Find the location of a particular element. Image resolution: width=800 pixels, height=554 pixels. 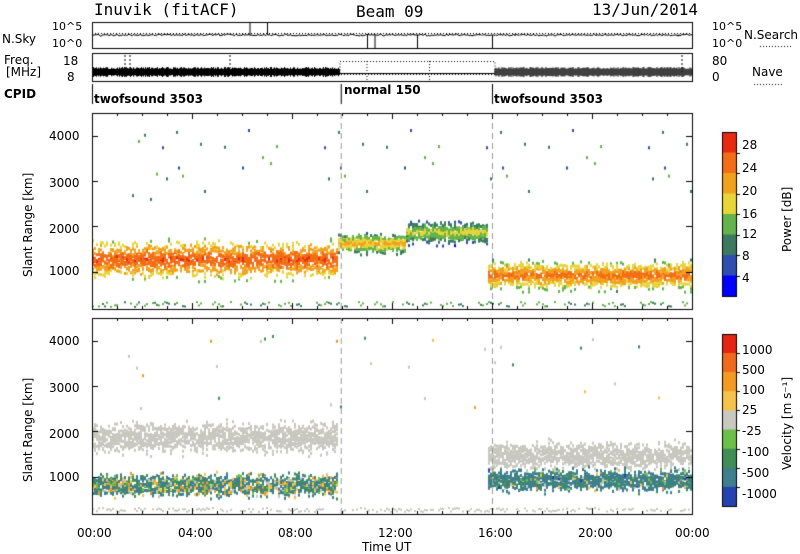

power-ylabel: Slant Range [km] is located at coordinates (28, 224).